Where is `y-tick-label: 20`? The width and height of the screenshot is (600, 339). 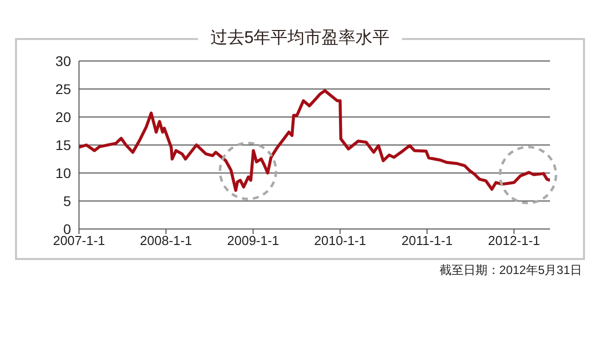 y-tick-label: 20 is located at coordinates (63, 116).